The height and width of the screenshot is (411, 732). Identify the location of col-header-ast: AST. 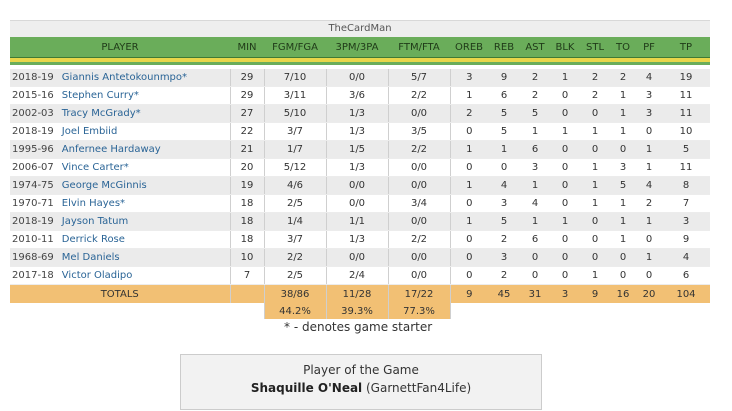
(535, 47).